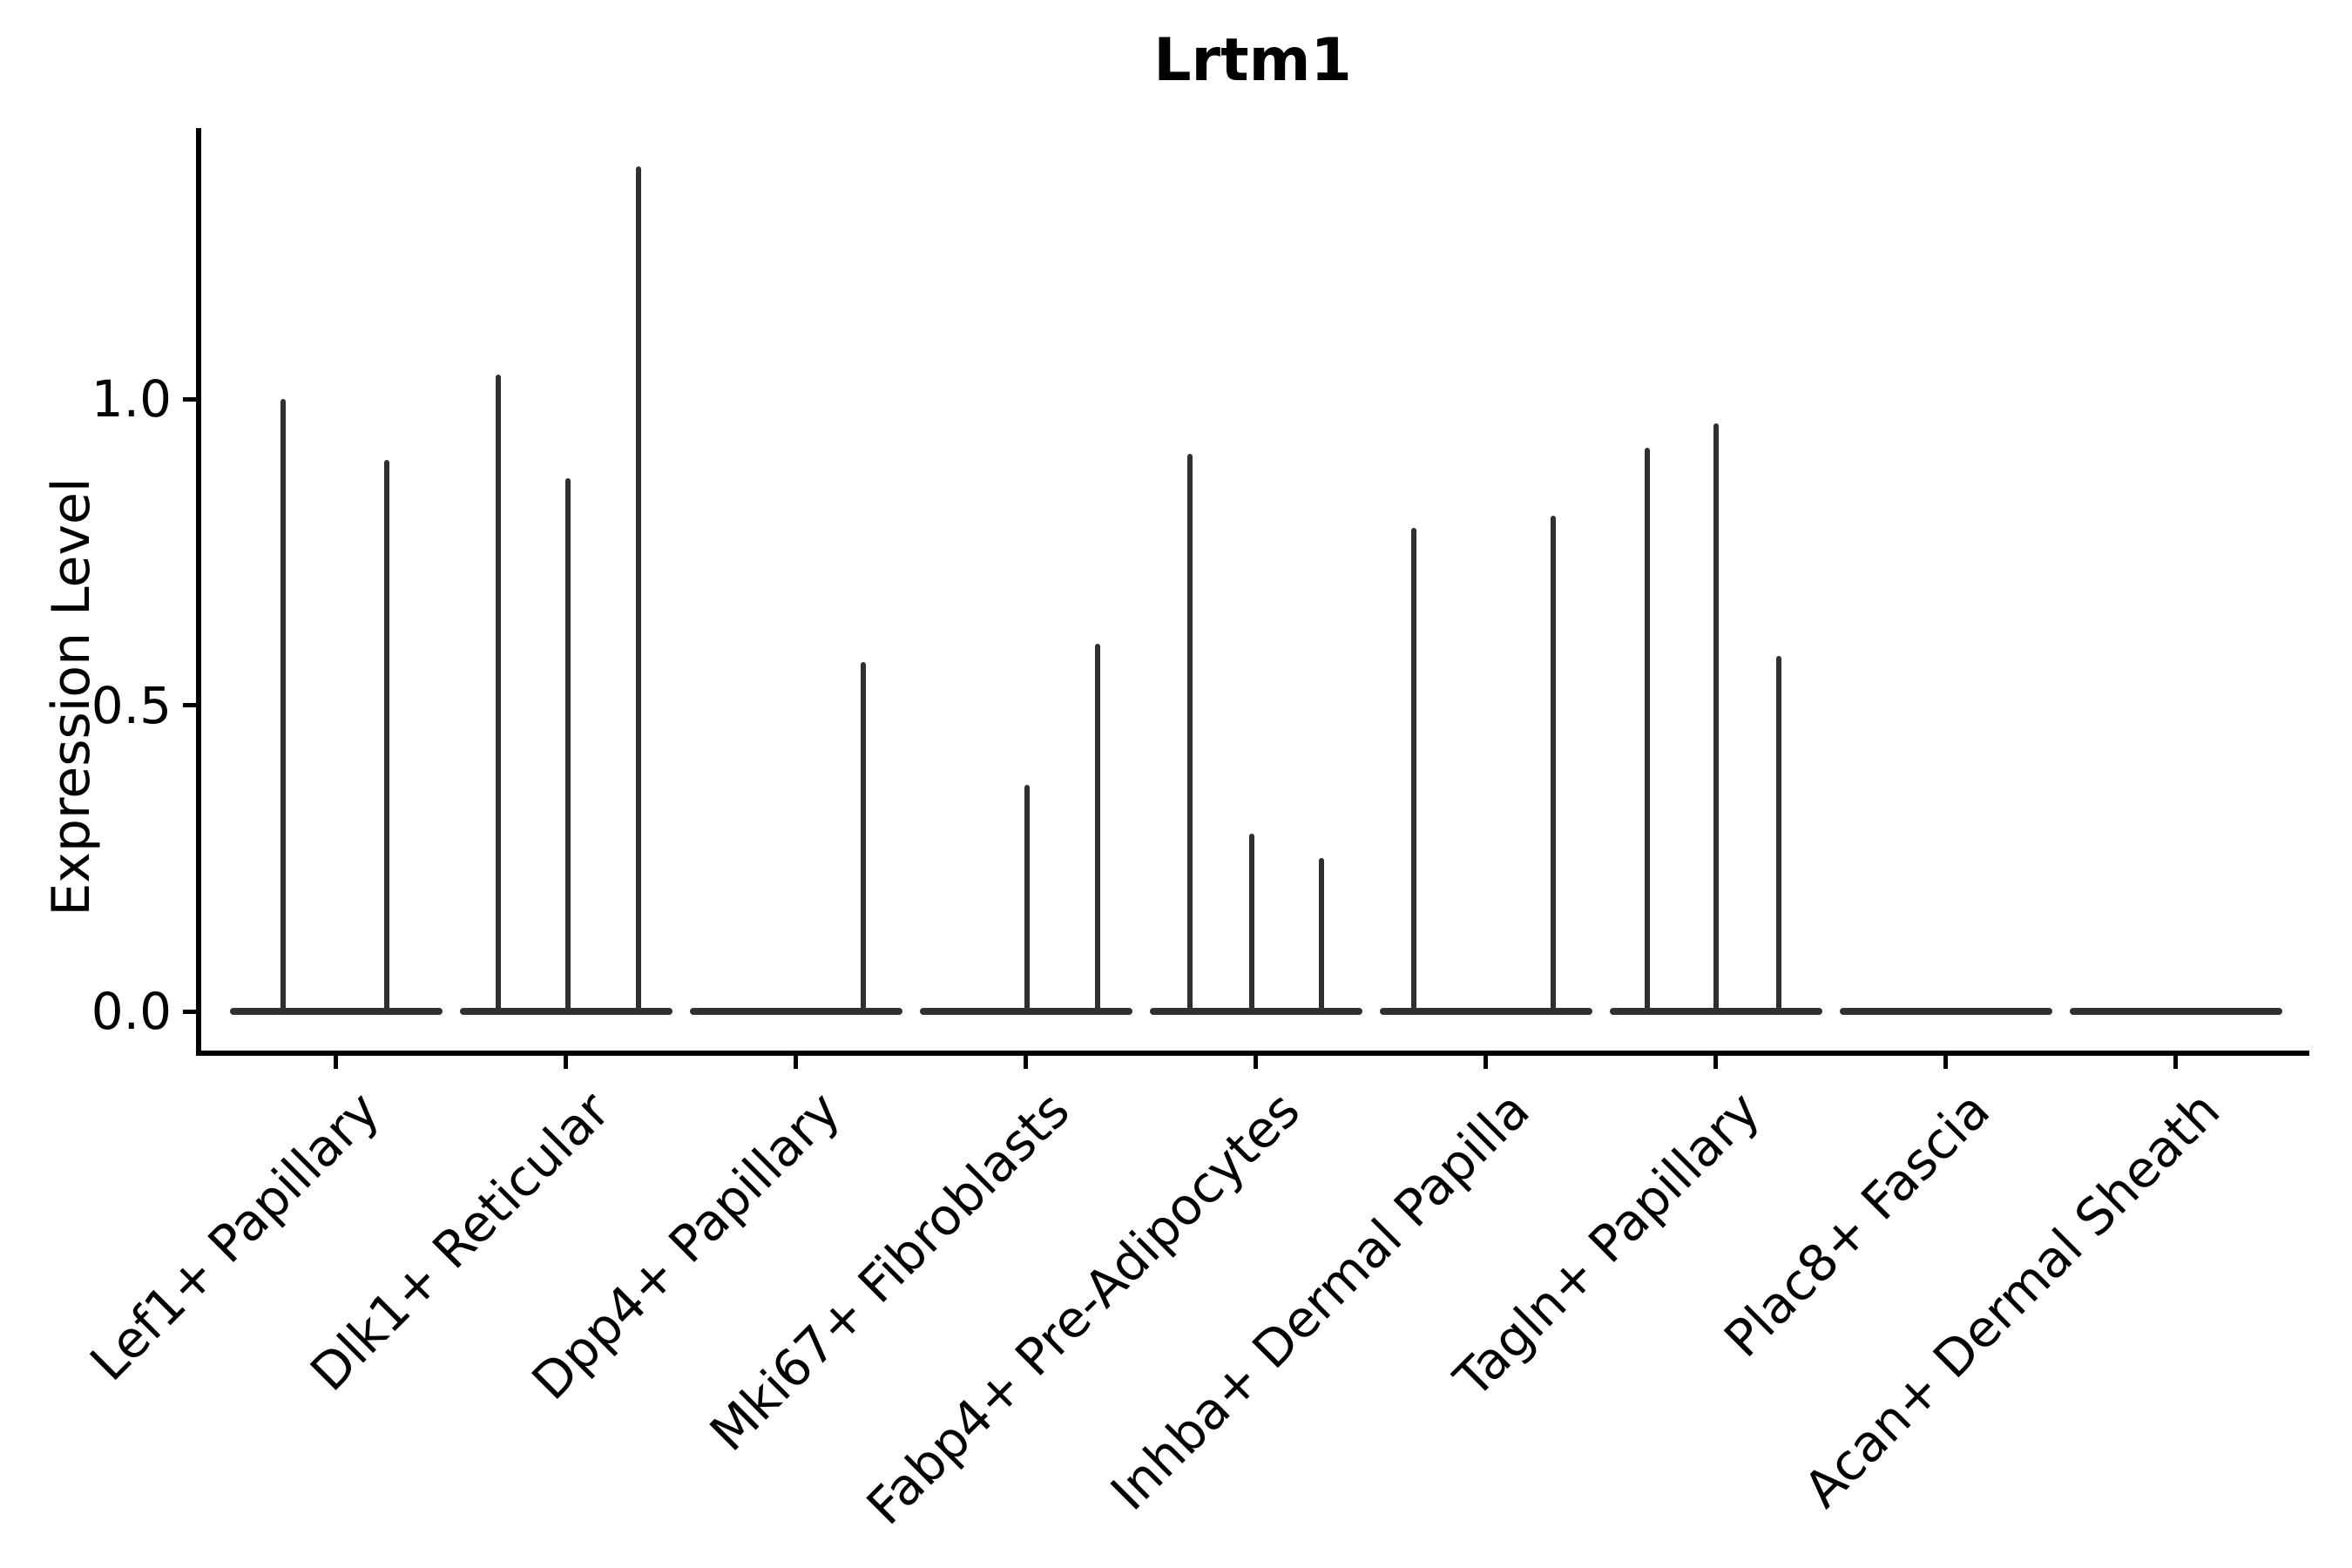 The image size is (2352, 1568). I want to click on y-tick-label: 0.5, so click(131, 705).